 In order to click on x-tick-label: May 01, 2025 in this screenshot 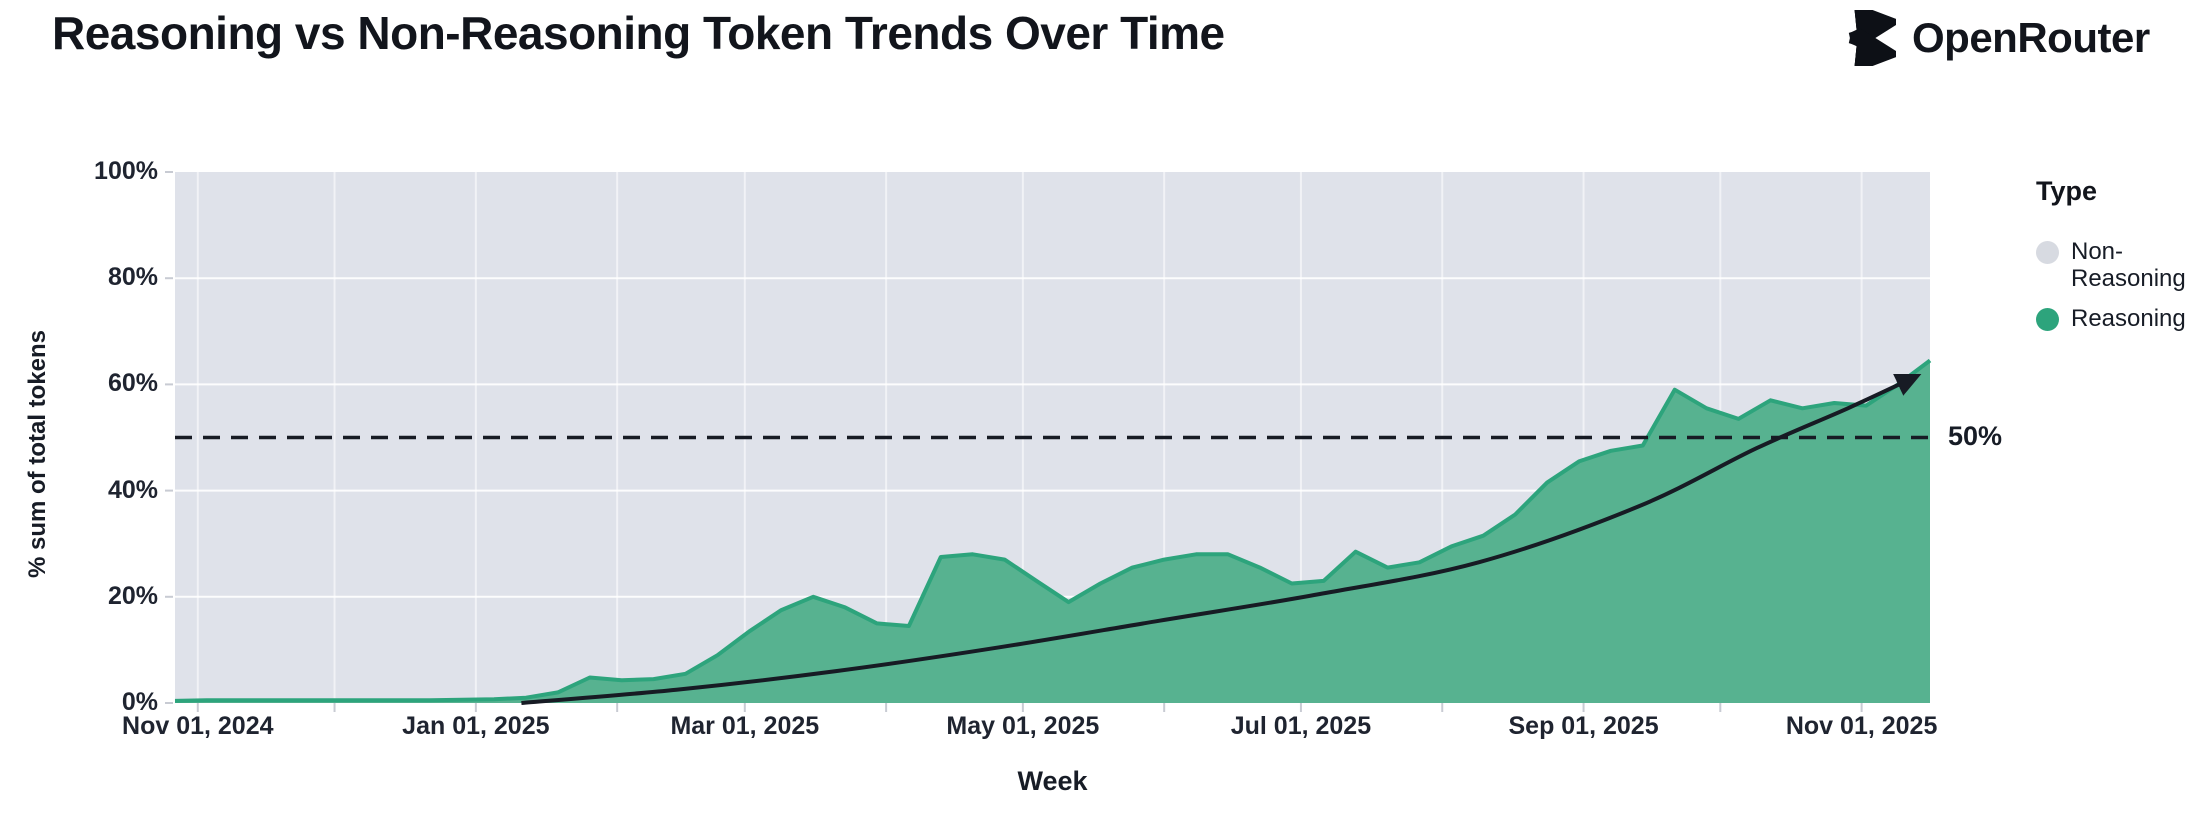, I will do `click(1023, 726)`.